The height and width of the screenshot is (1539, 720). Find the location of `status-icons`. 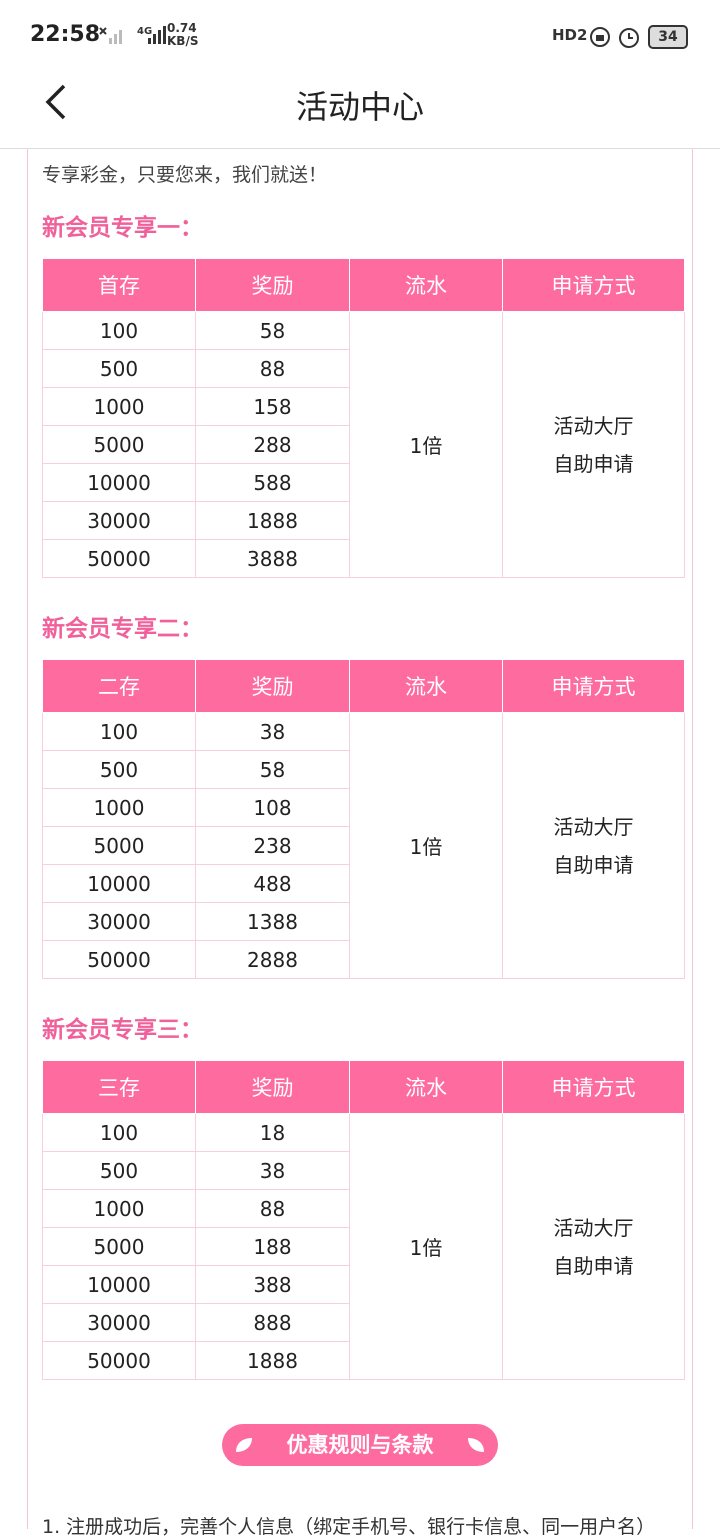

status-icons is located at coordinates (614, 37).